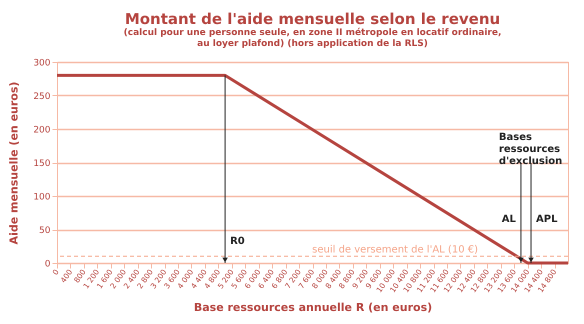 This screenshot has width=584, height=324. I want to click on ref-line-label: seuil de versement de l'AL (10 €), so click(395, 250).